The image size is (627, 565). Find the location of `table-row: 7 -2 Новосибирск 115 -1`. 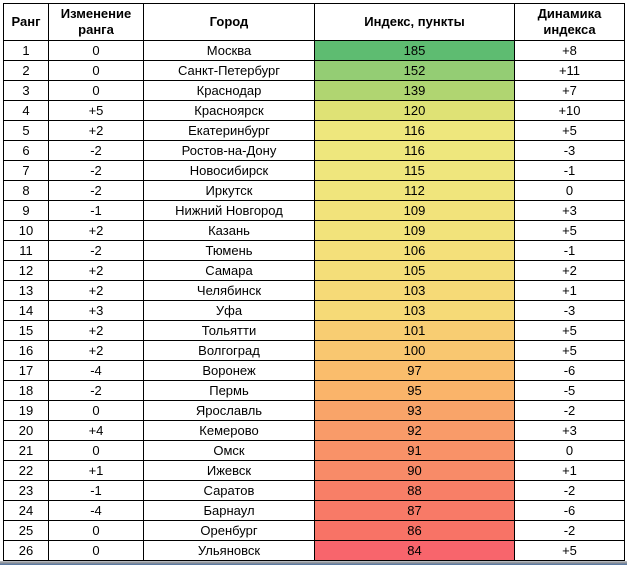

table-row: 7 -2 Новосибирск 115 -1 is located at coordinates (314, 170).